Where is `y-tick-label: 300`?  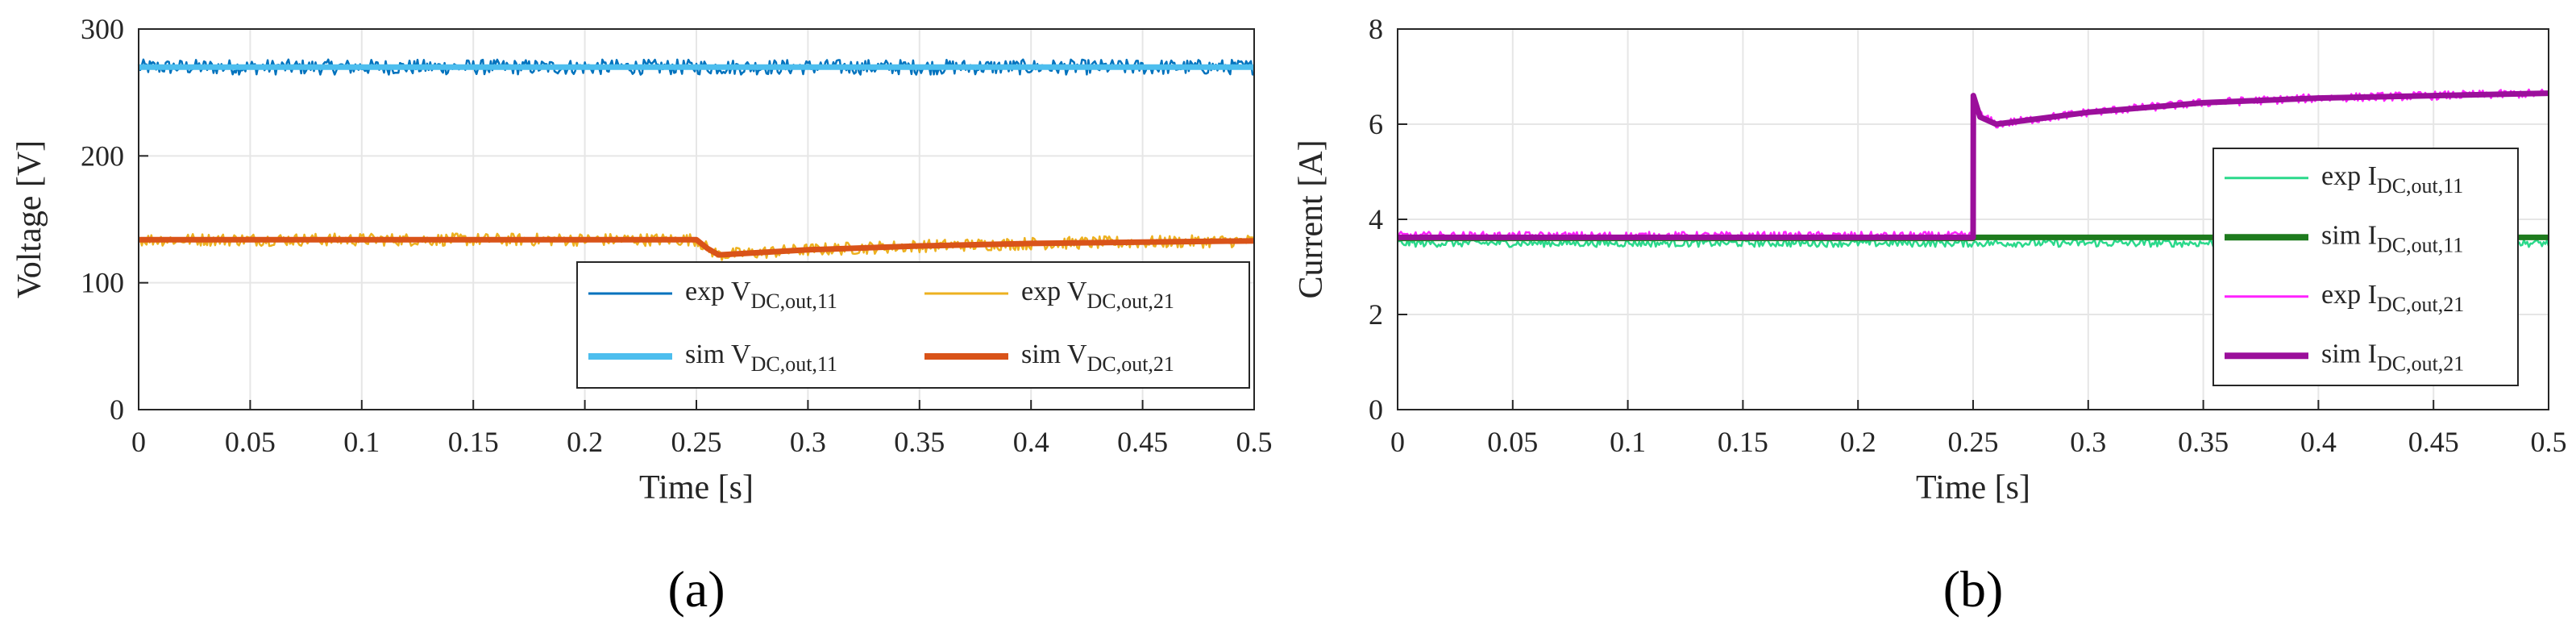 y-tick-label: 300 is located at coordinates (102, 29).